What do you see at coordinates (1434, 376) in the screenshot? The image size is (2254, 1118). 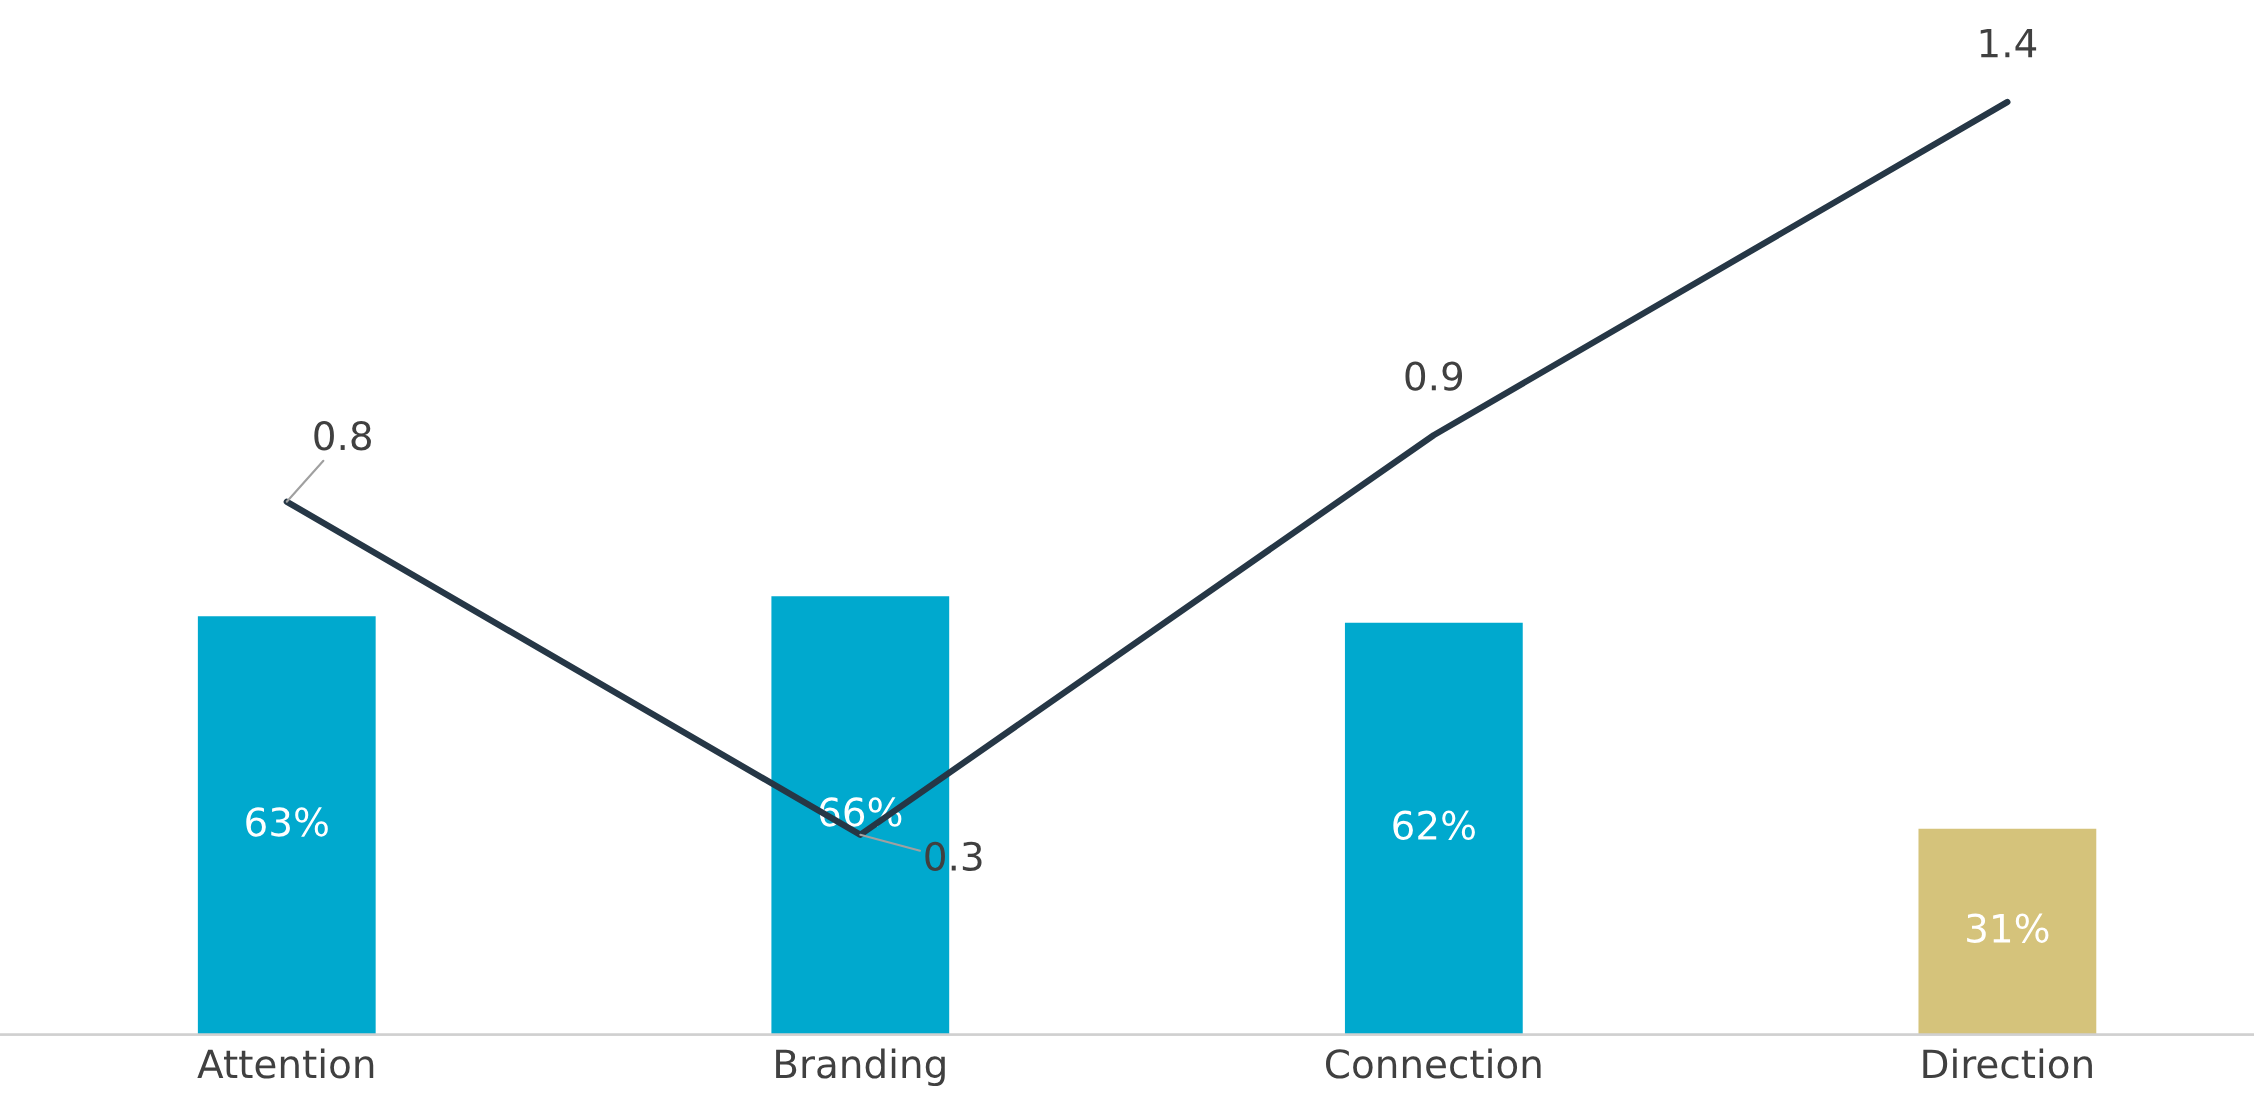 I see `data-label: 0.9` at bounding box center [1434, 376].